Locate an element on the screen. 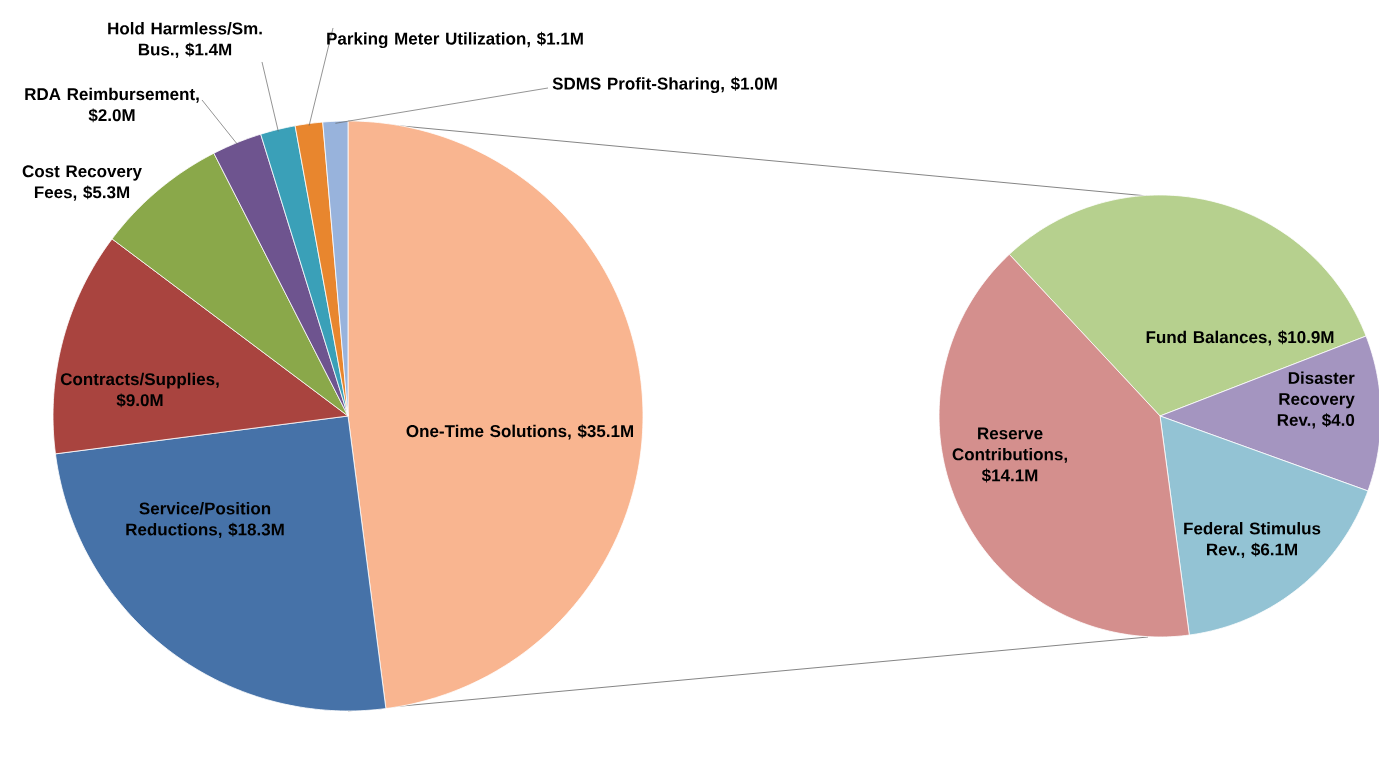  slice-label: Federal Stimulus Rev., $6.1M is located at coordinates (1252, 540).